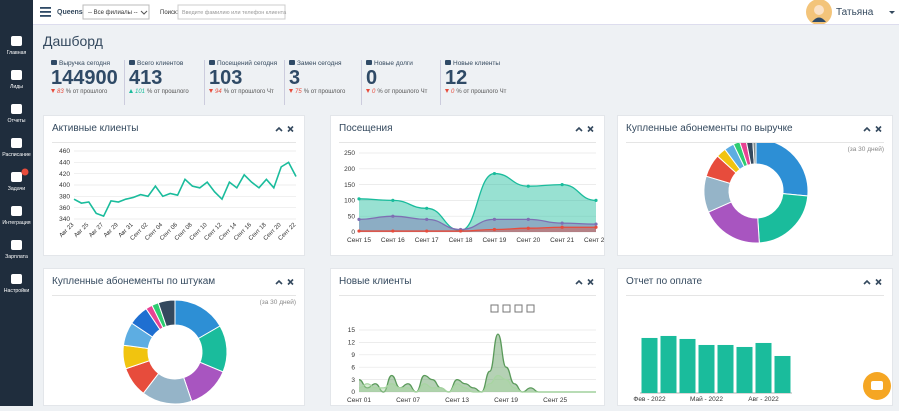 This screenshot has height=411, width=899. I want to click on search-input, so click(231, 12).